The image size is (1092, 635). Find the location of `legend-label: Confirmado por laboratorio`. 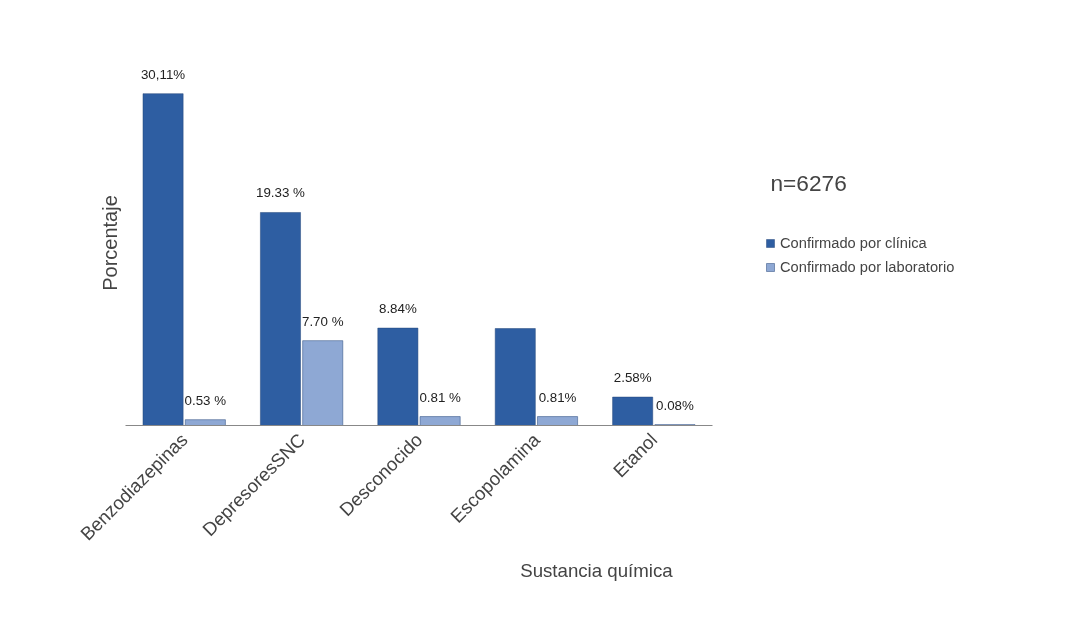

legend-label: Confirmado por laboratorio is located at coordinates (867, 267).